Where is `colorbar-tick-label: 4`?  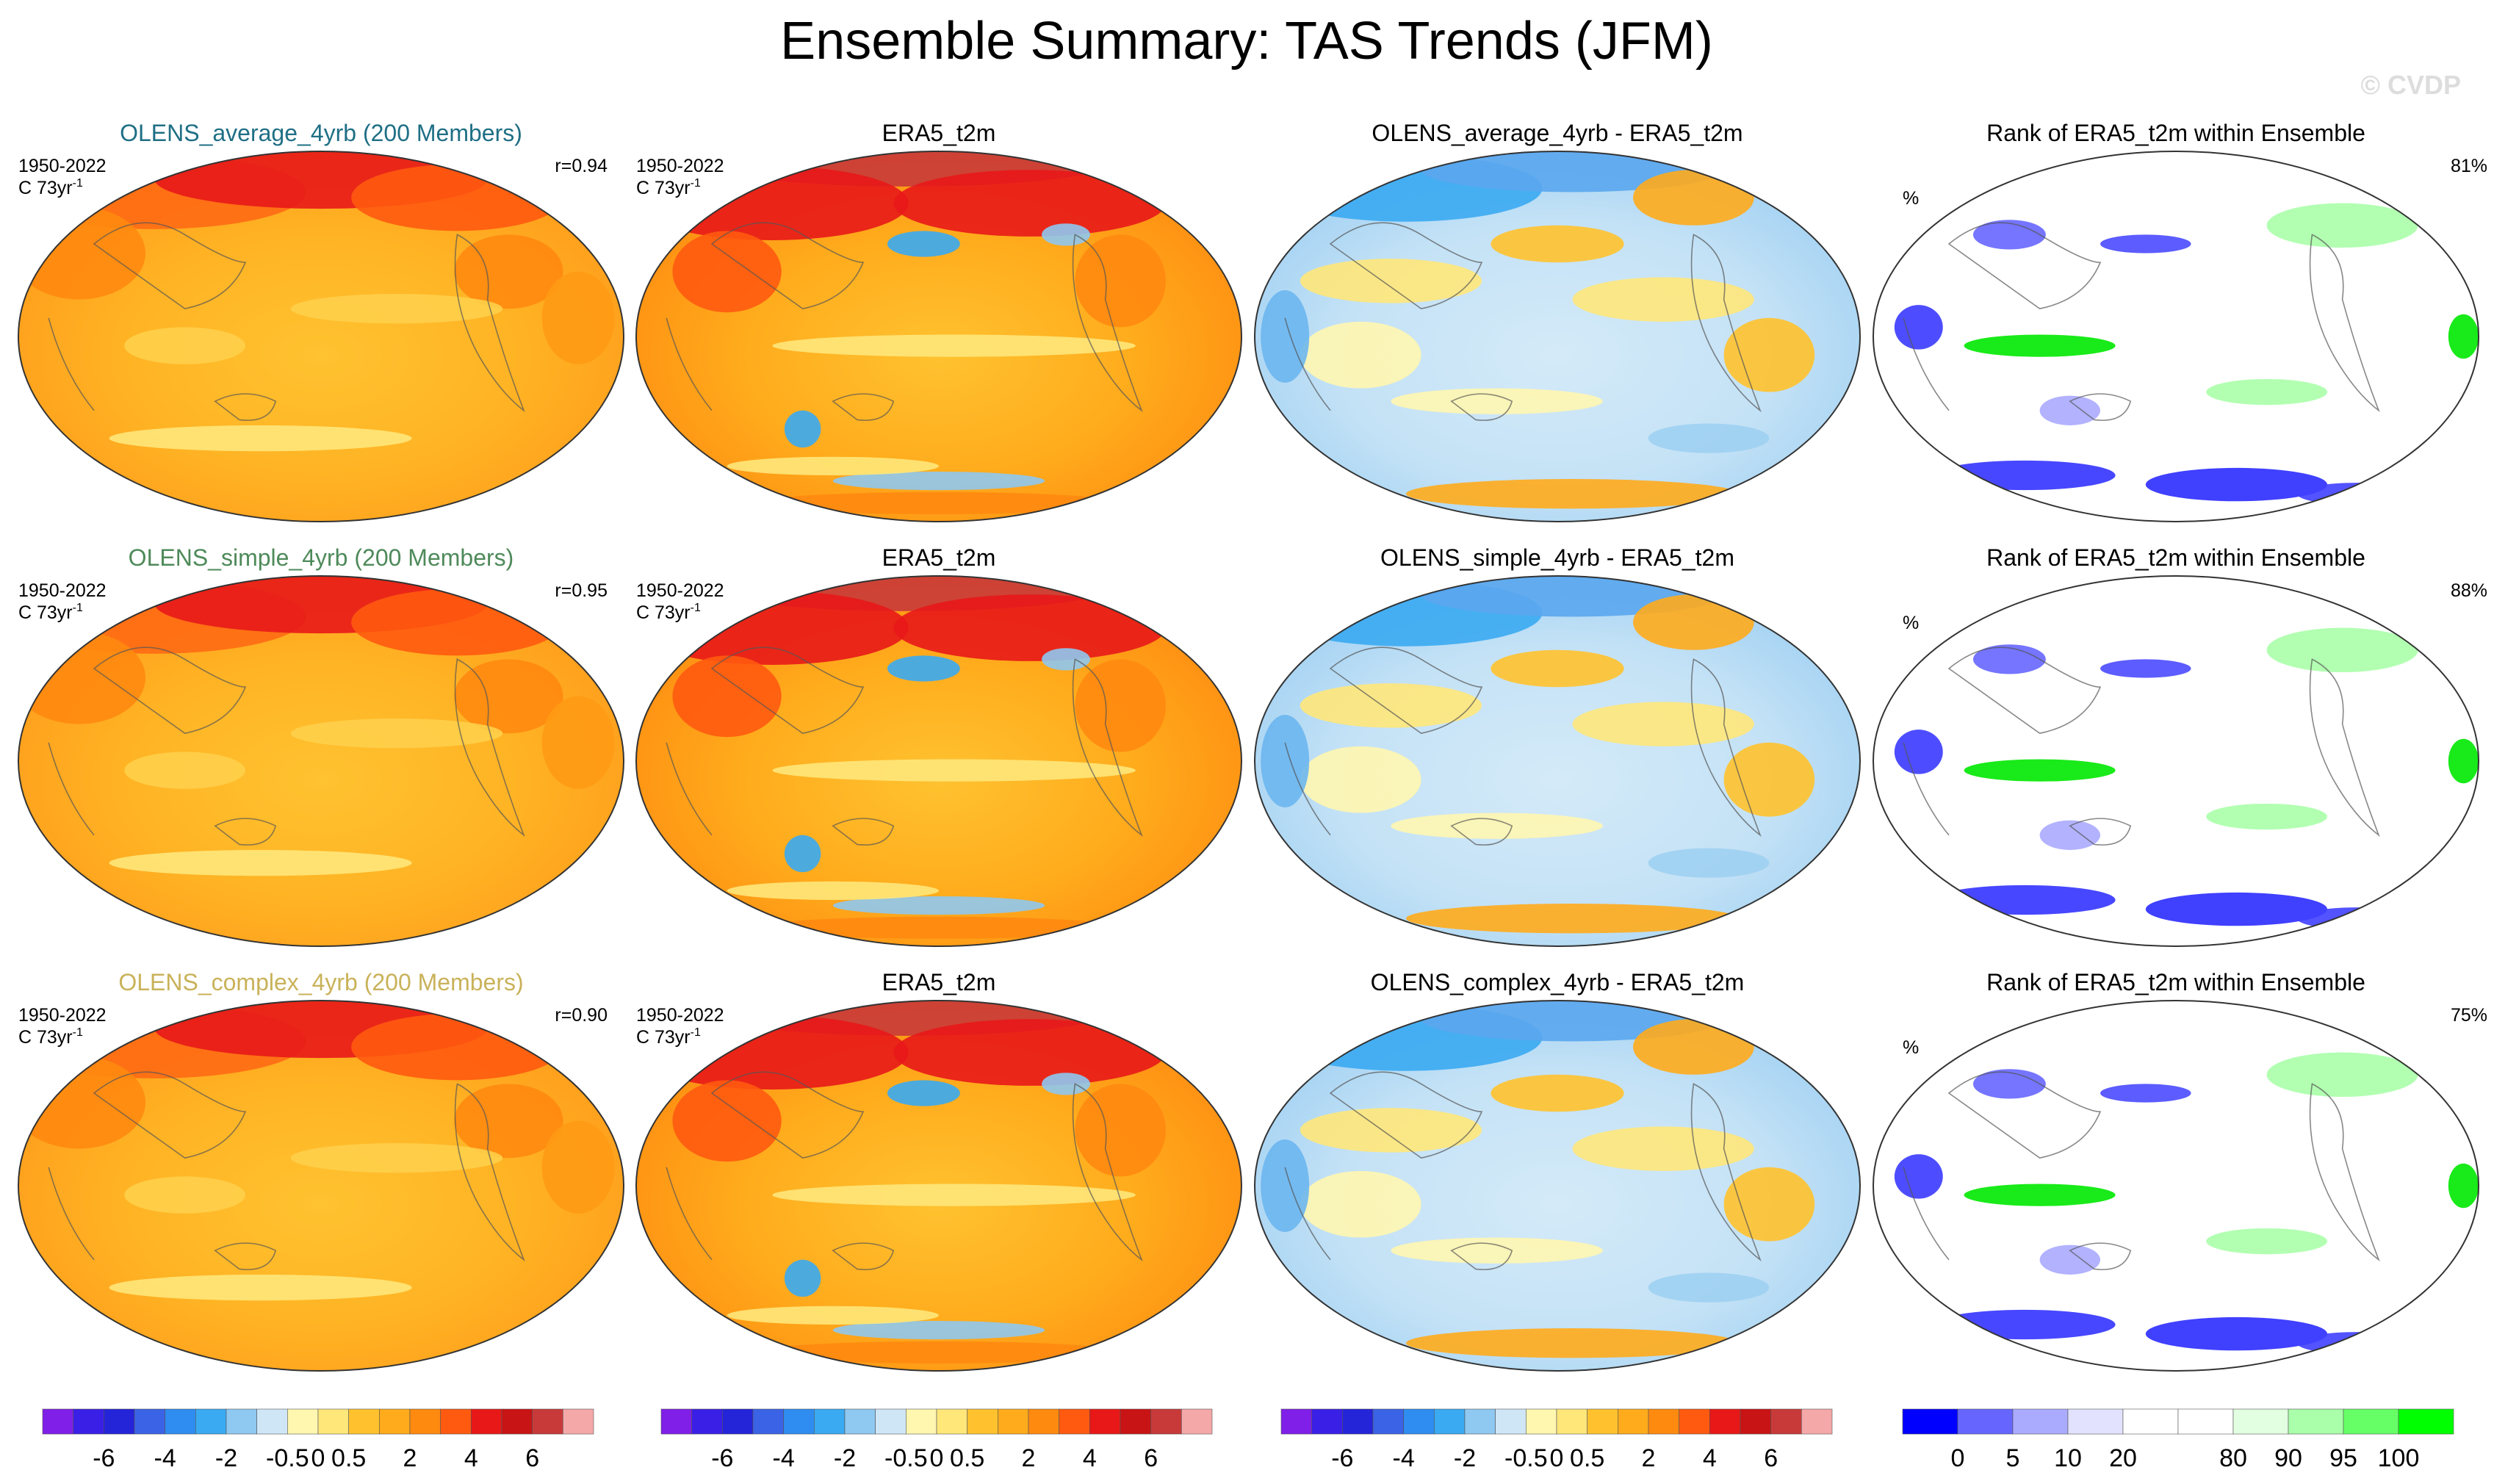
colorbar-tick-label: 4 is located at coordinates (1710, 1458).